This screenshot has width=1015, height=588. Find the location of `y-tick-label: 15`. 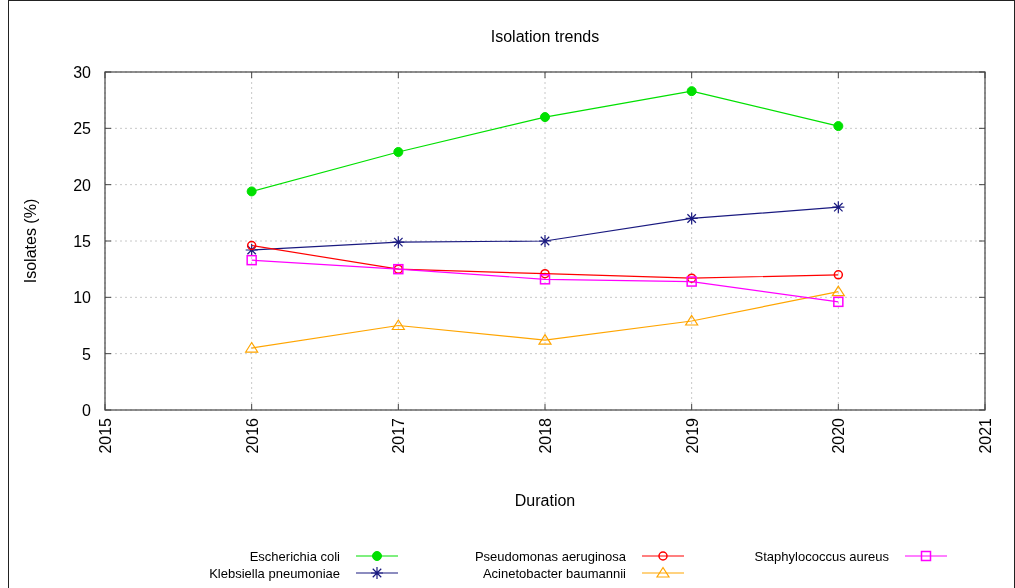

y-tick-label: 15 is located at coordinates (82, 241).